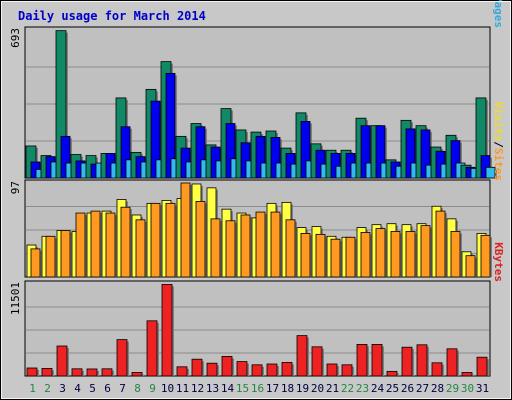 Image resolution: width=512 pixels, height=400 pixels. What do you see at coordinates (378, 388) in the screenshot?
I see `day-label-24: 24` at bounding box center [378, 388].